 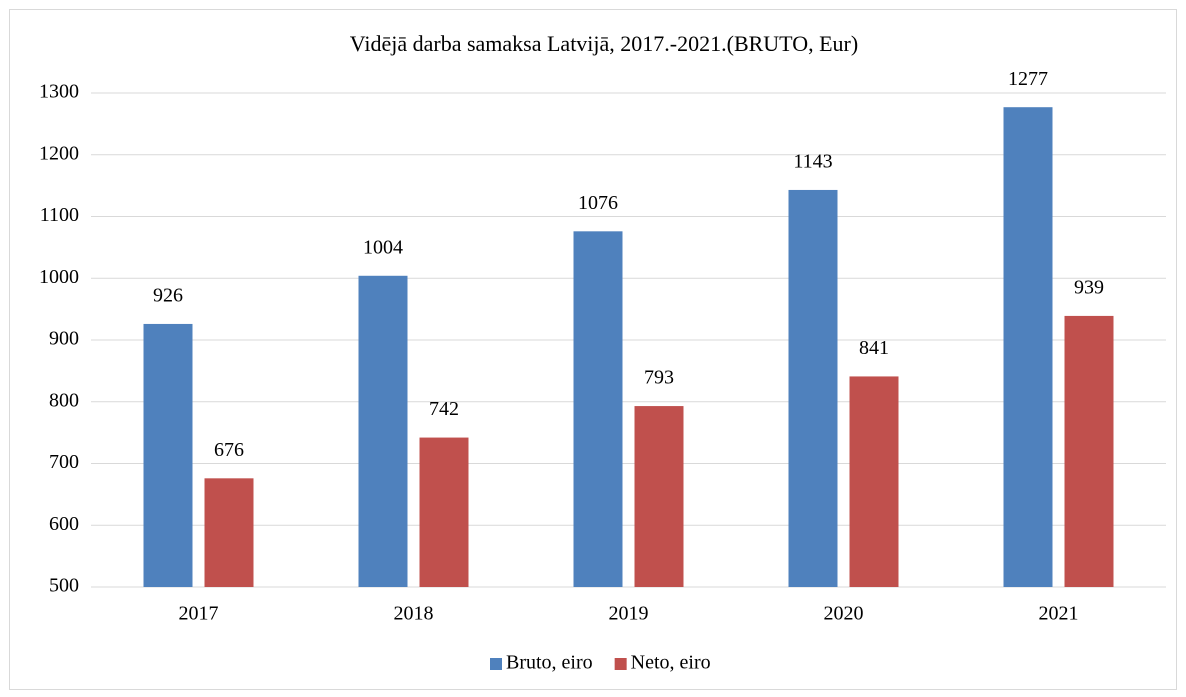 I want to click on data-label: 676, so click(x=229, y=450).